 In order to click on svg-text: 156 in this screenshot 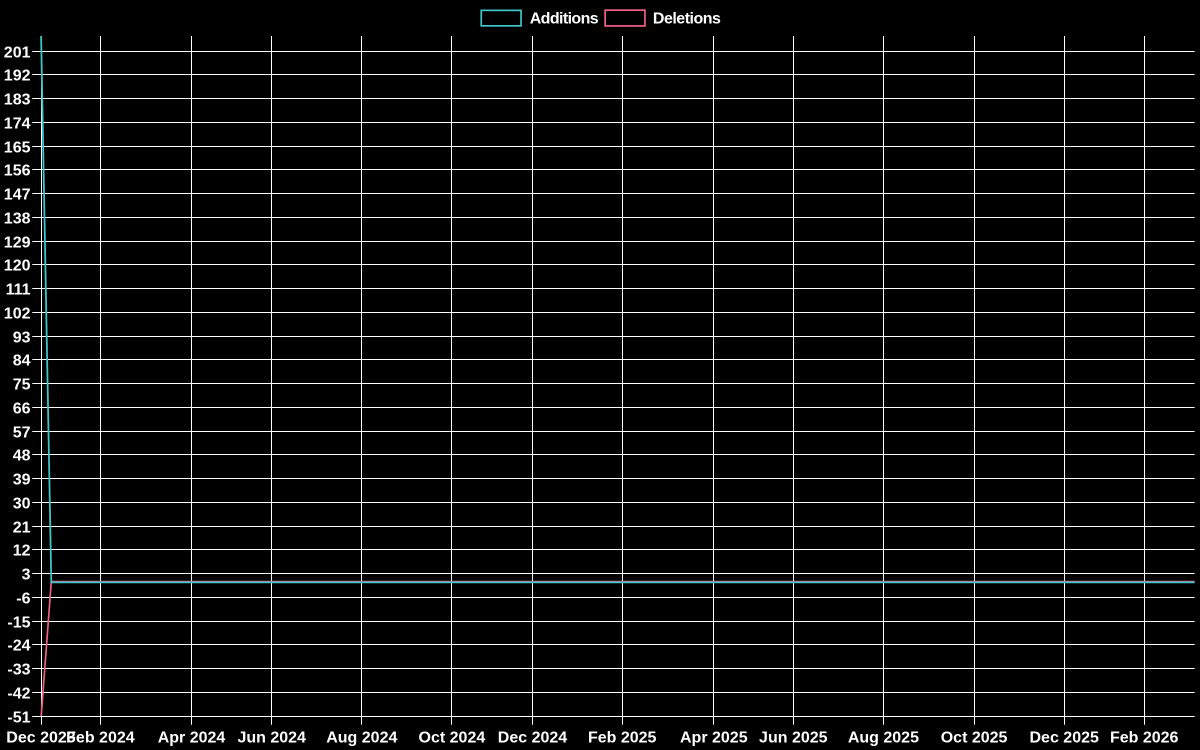, I will do `click(17, 170)`.